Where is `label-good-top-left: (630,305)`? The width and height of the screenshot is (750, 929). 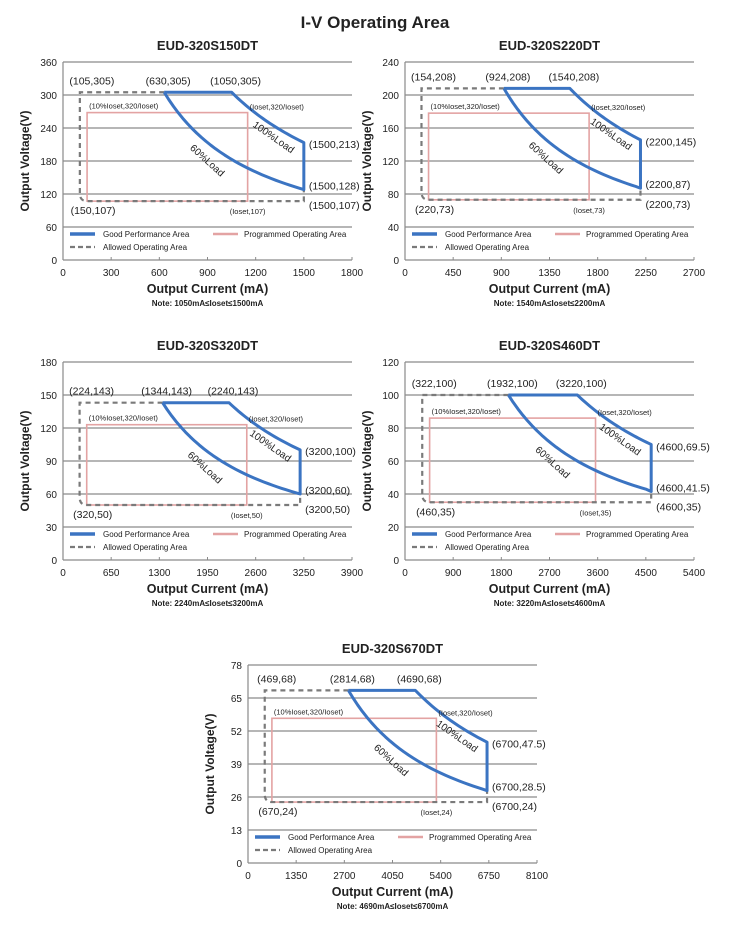 label-good-top-left: (630,305) is located at coordinates (168, 81).